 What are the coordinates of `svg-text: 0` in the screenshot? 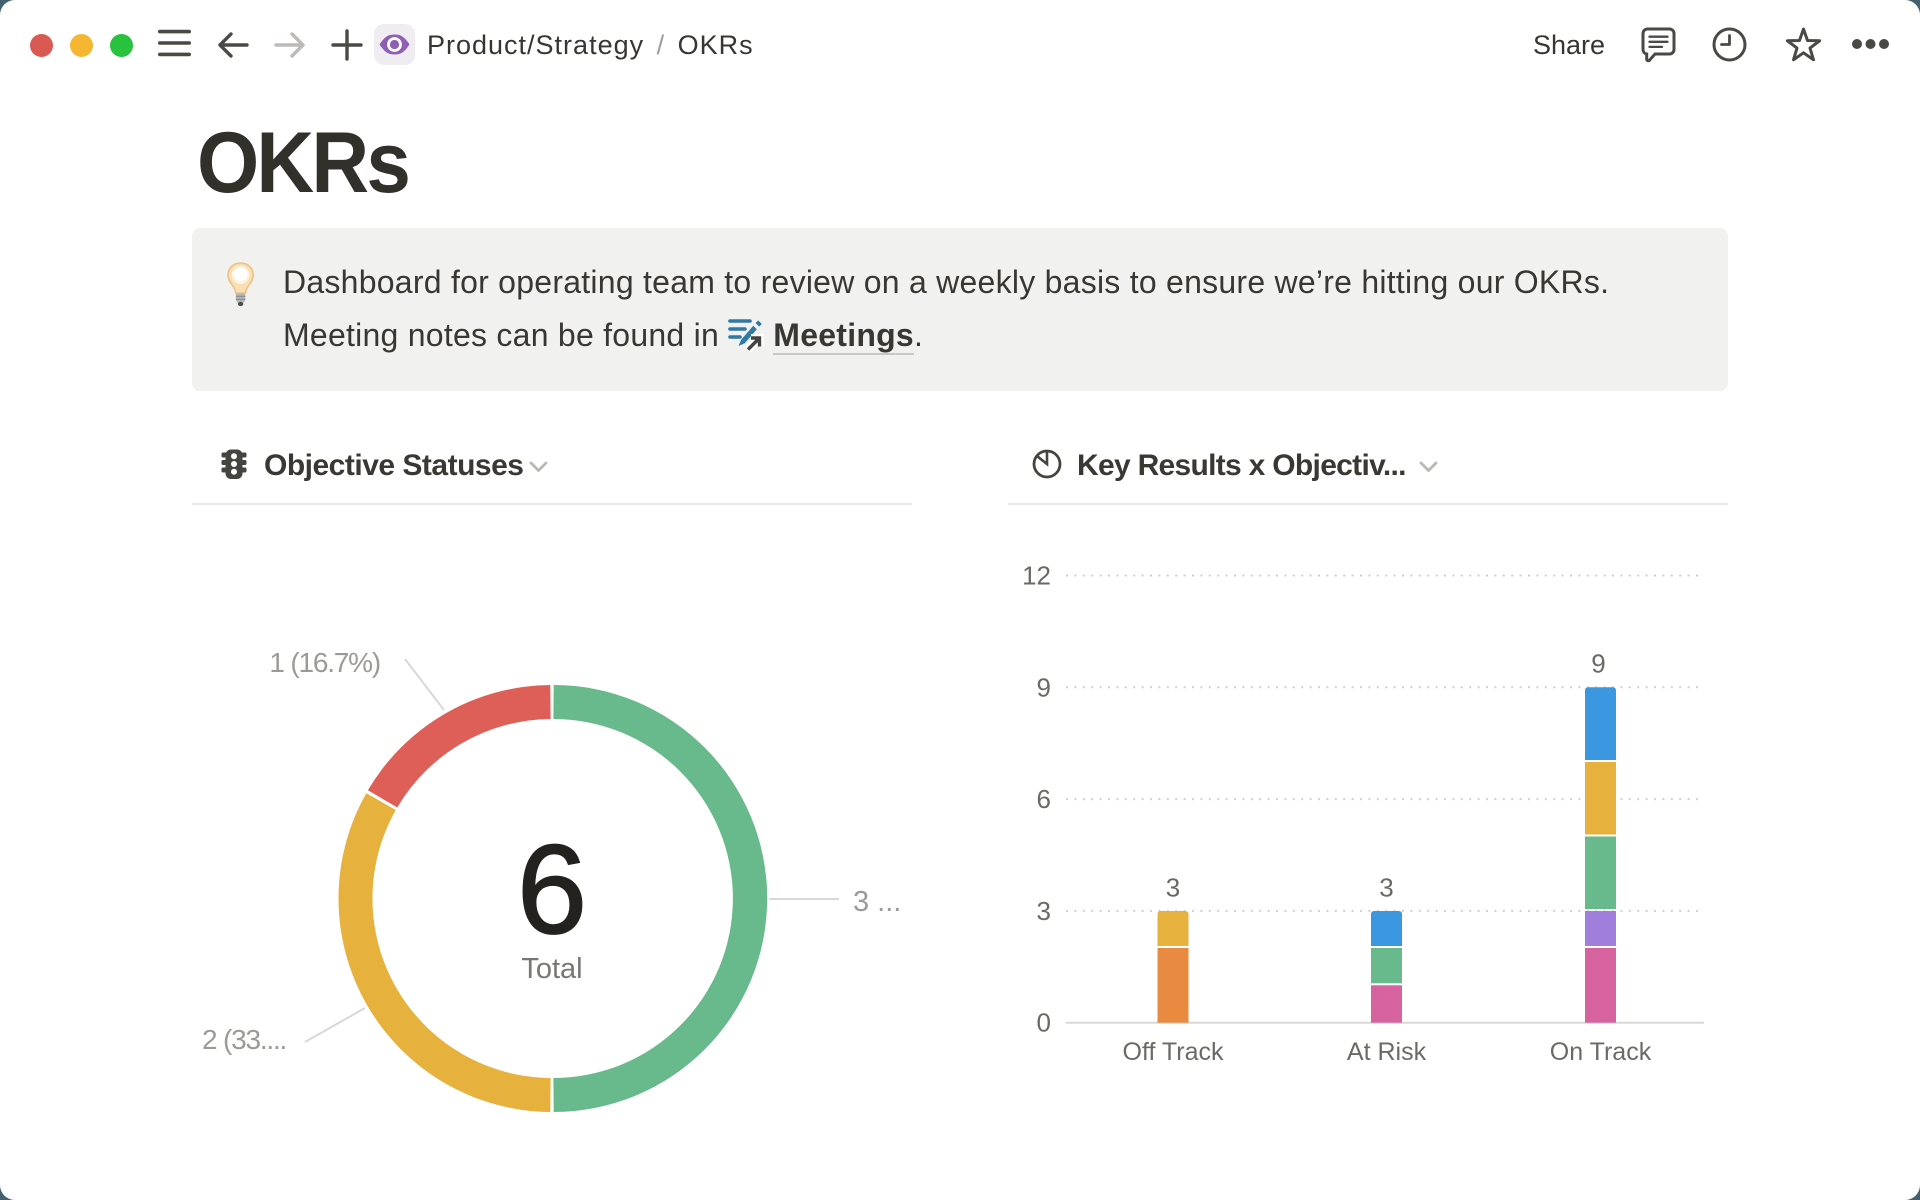 It's located at (1044, 1023).